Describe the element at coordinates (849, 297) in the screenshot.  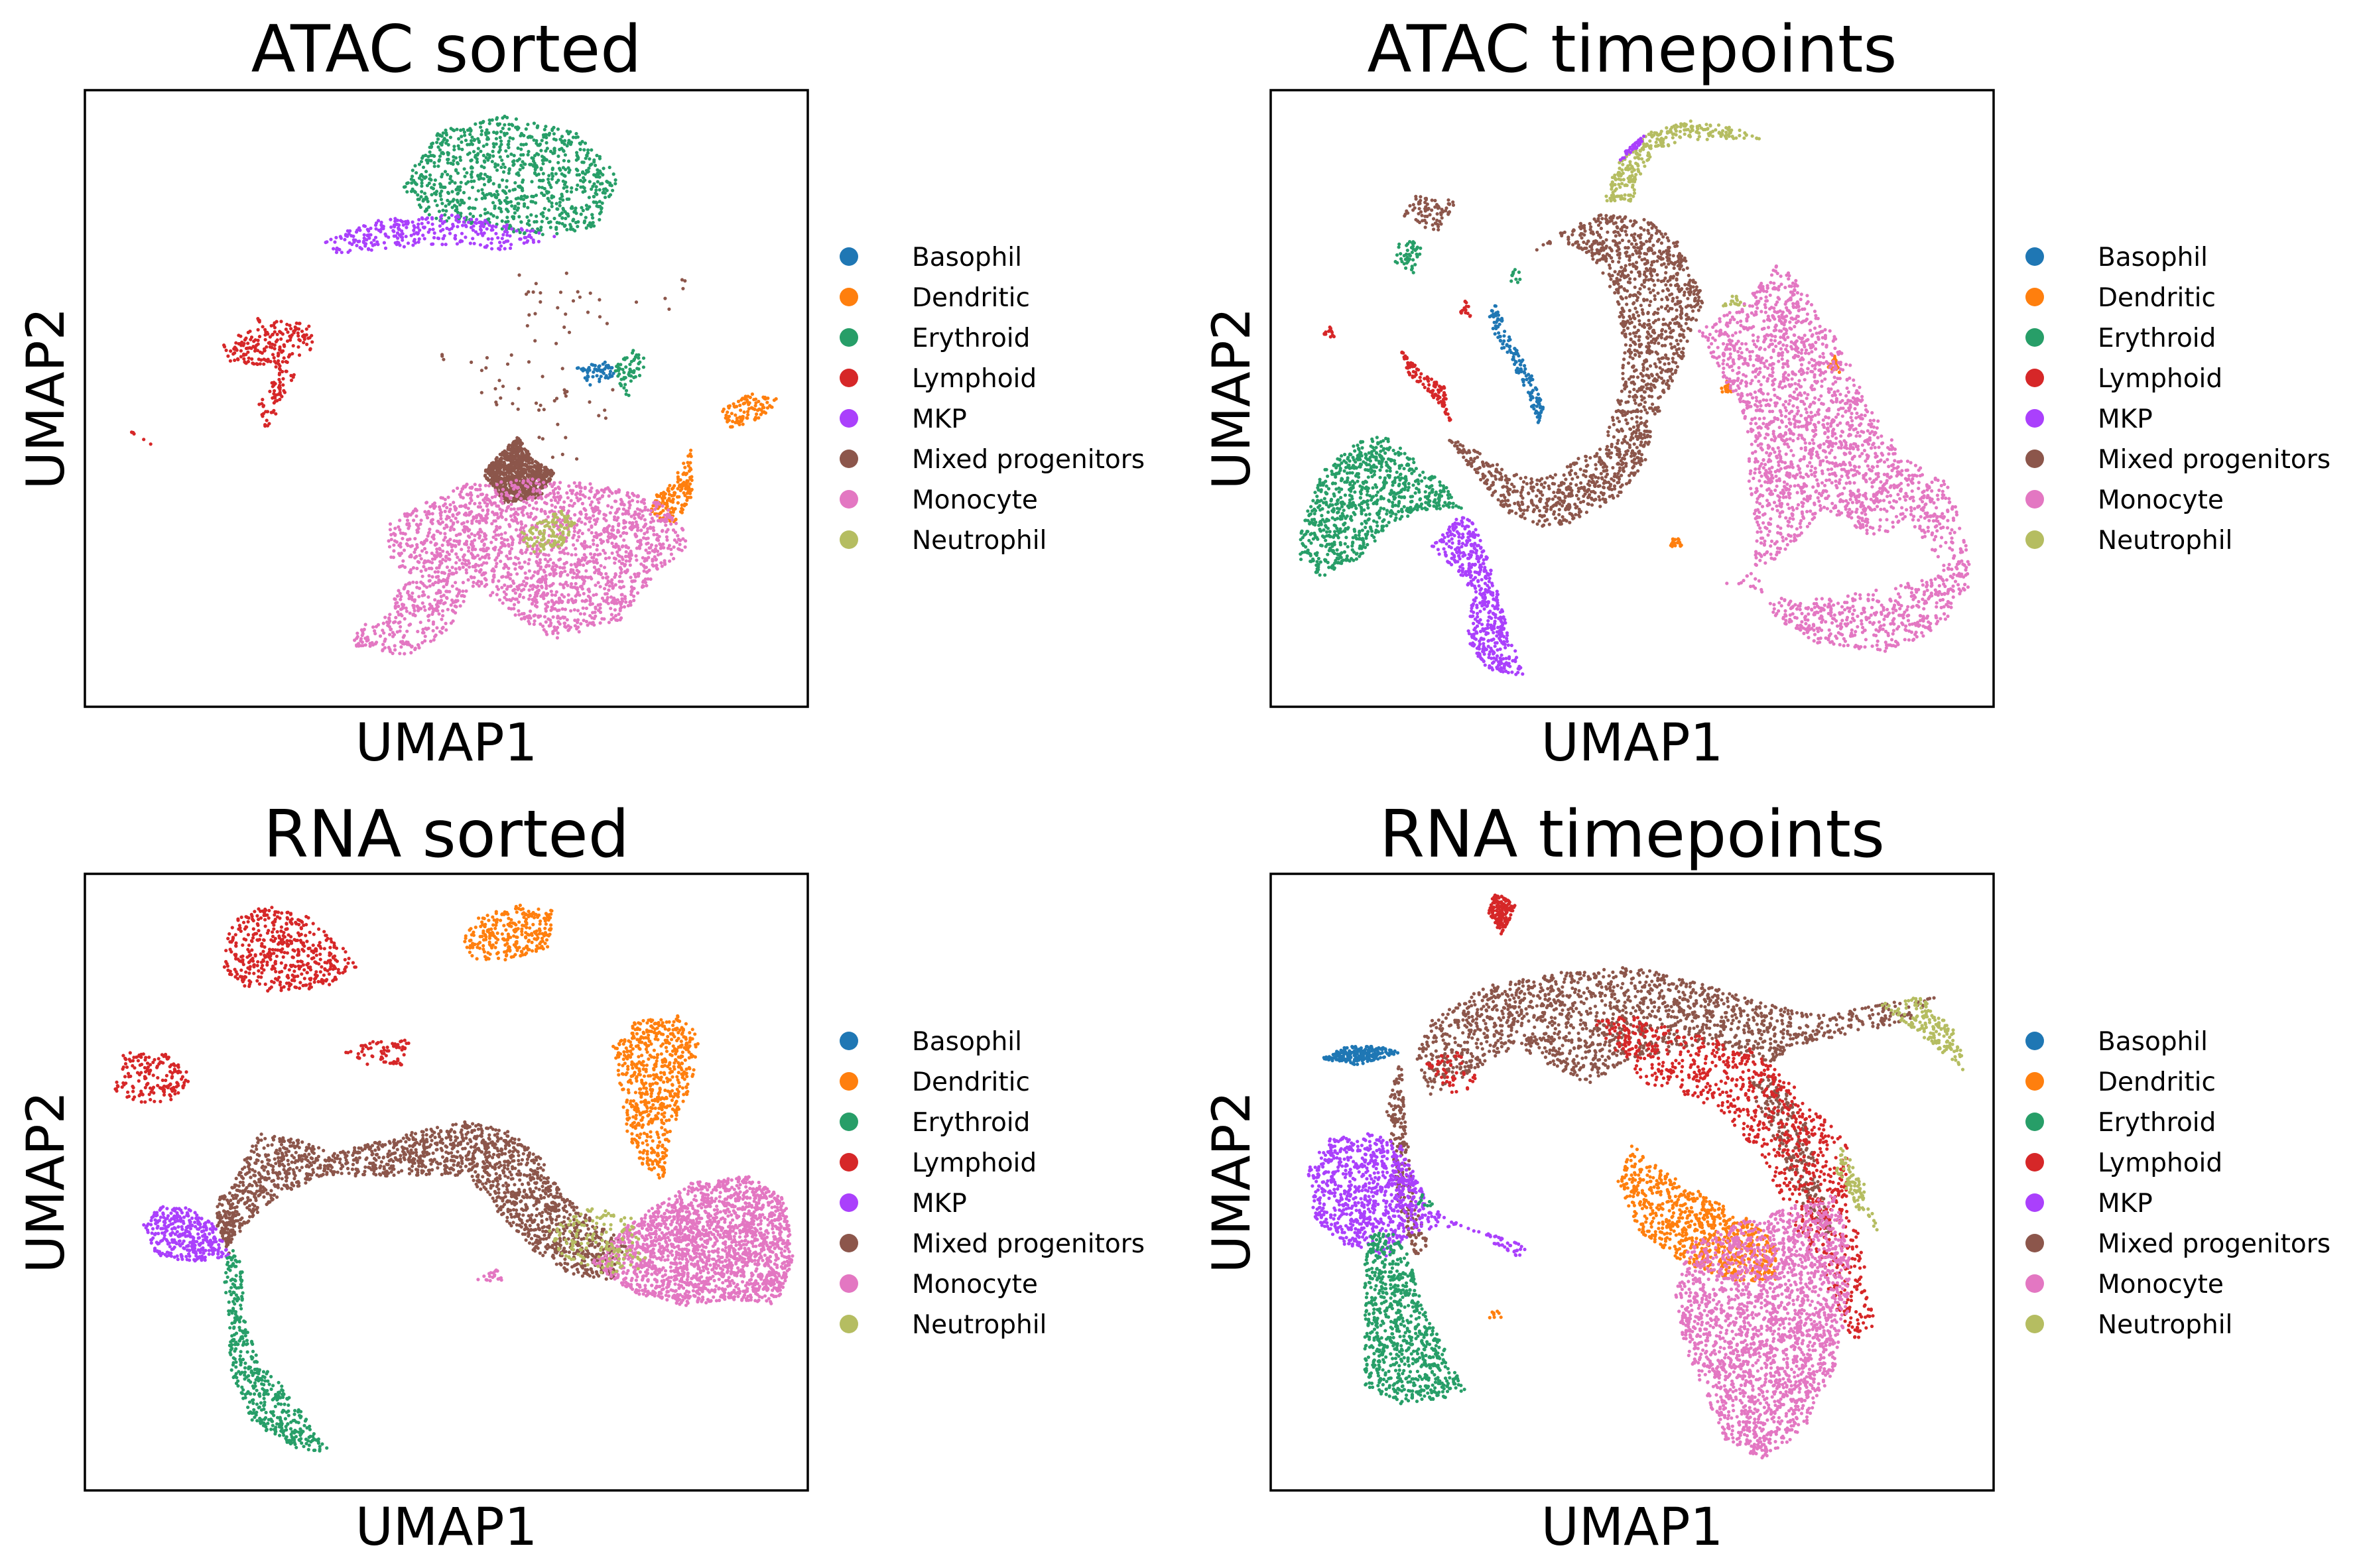
I see `legend-marker` at that location.